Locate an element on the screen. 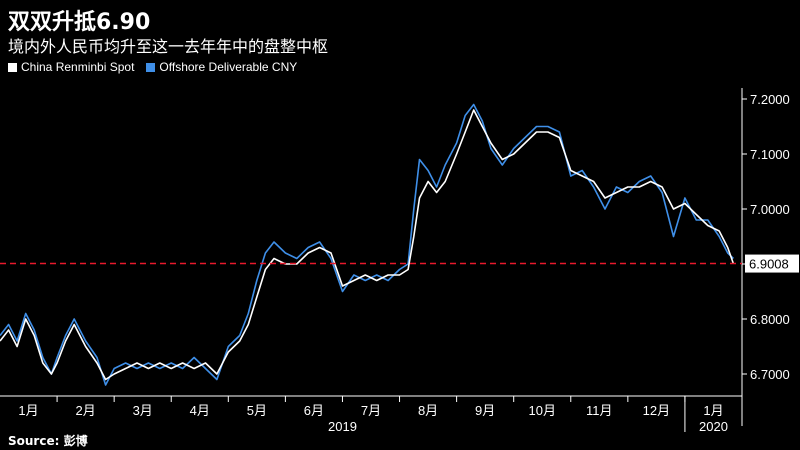  reference-badge is located at coordinates (772, 263).